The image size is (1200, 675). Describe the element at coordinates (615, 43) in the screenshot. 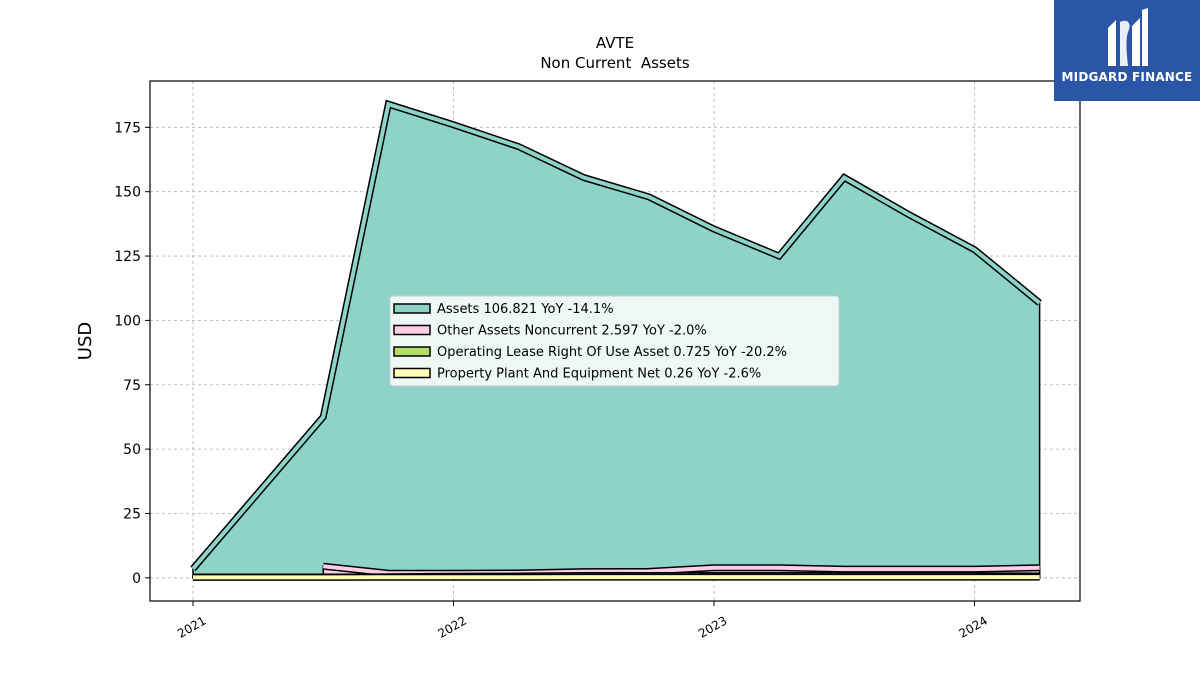

I see `chart-title: AVTE` at that location.